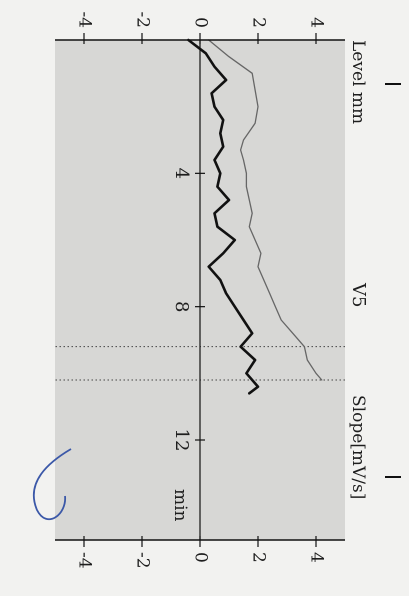 The image size is (409, 596). Describe the element at coordinates (181, 173) in the screenshot. I see `x-tick-label: 4` at that location.